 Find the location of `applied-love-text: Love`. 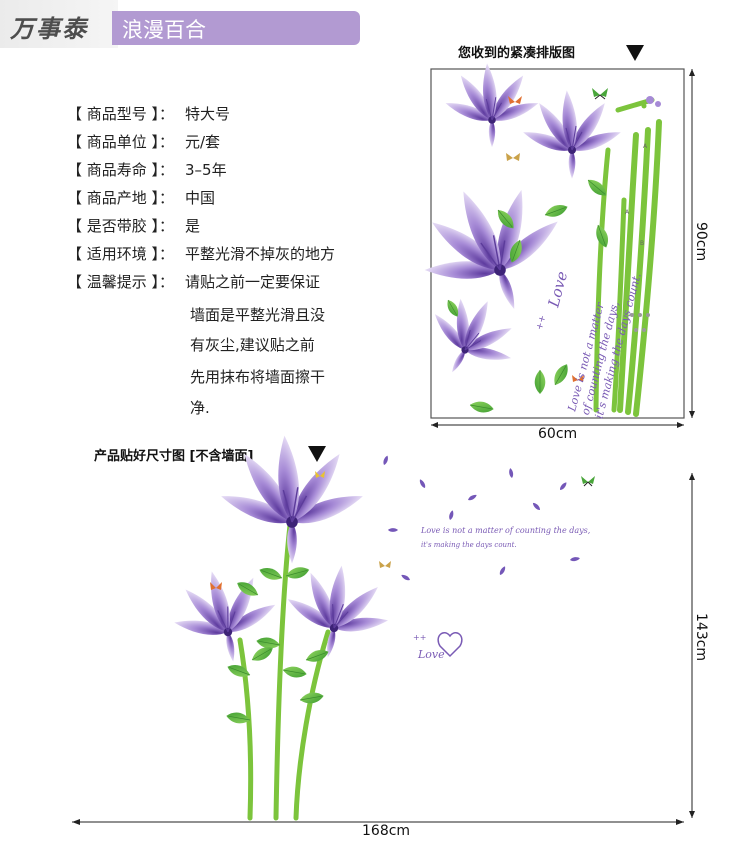

applied-love-text: Love is located at coordinates (431, 654).